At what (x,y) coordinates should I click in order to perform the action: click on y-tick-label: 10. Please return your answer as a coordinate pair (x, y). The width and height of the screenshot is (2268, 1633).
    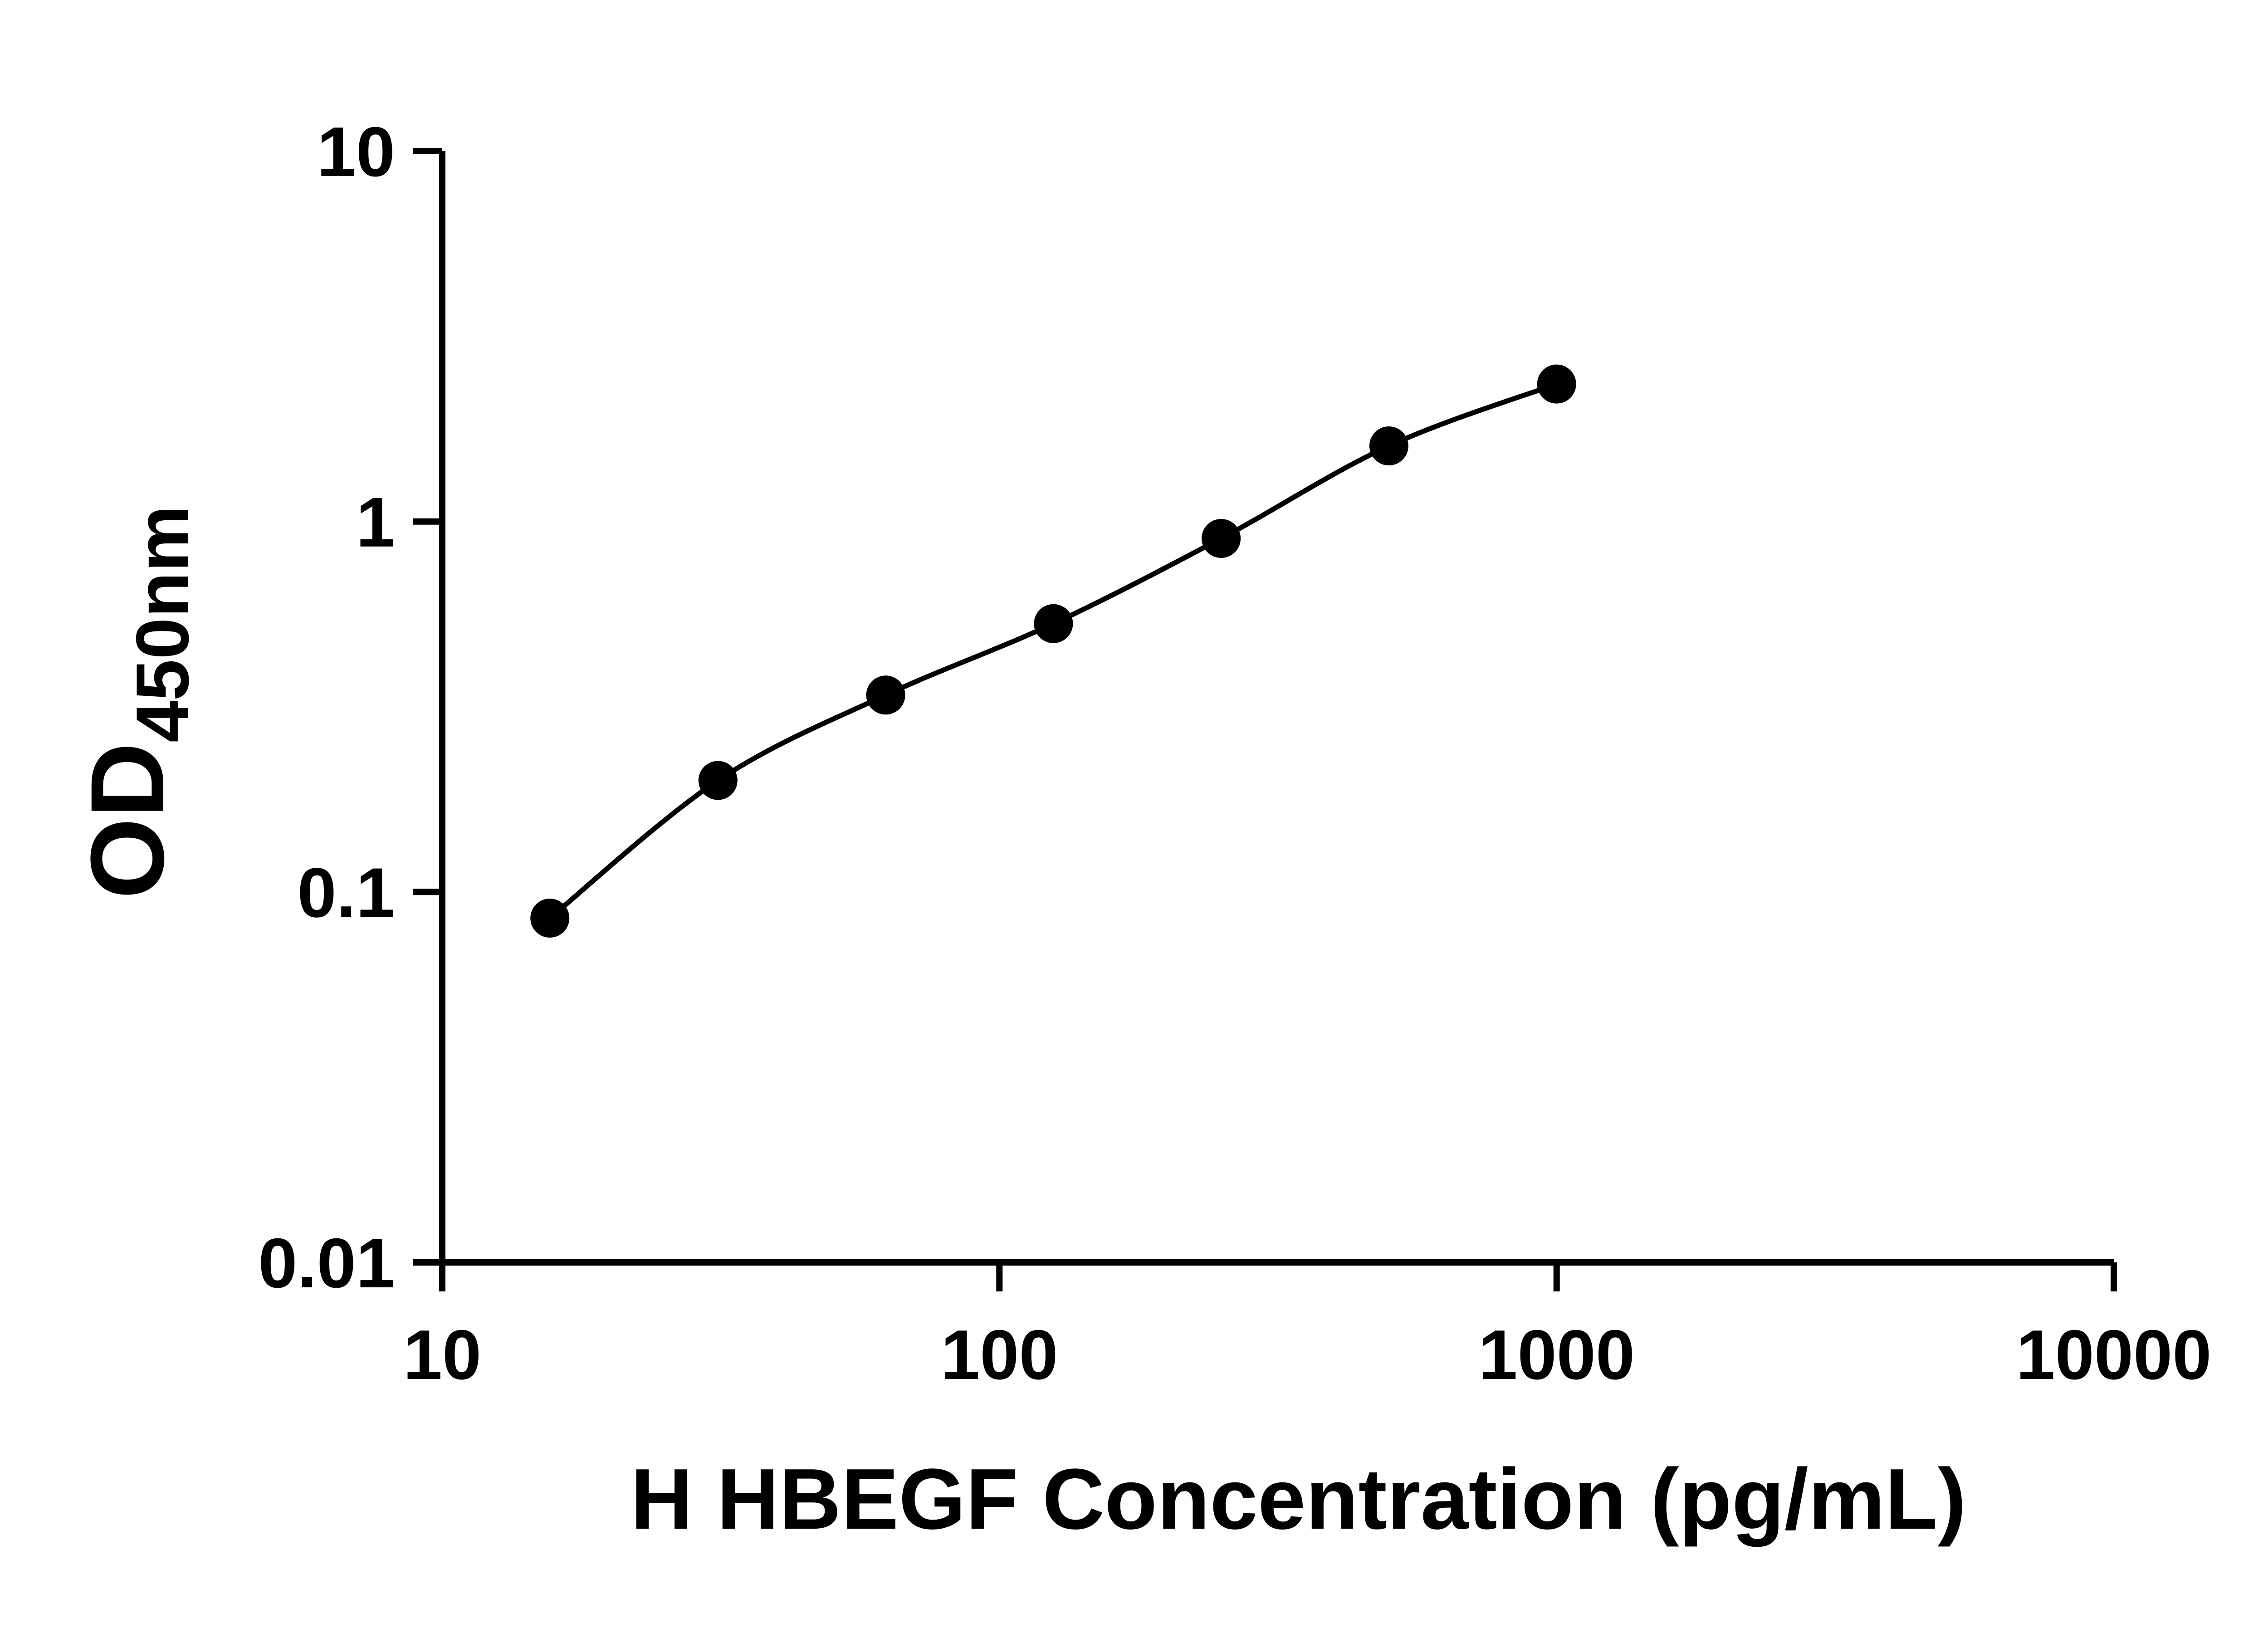
    Looking at the image, I should click on (356, 151).